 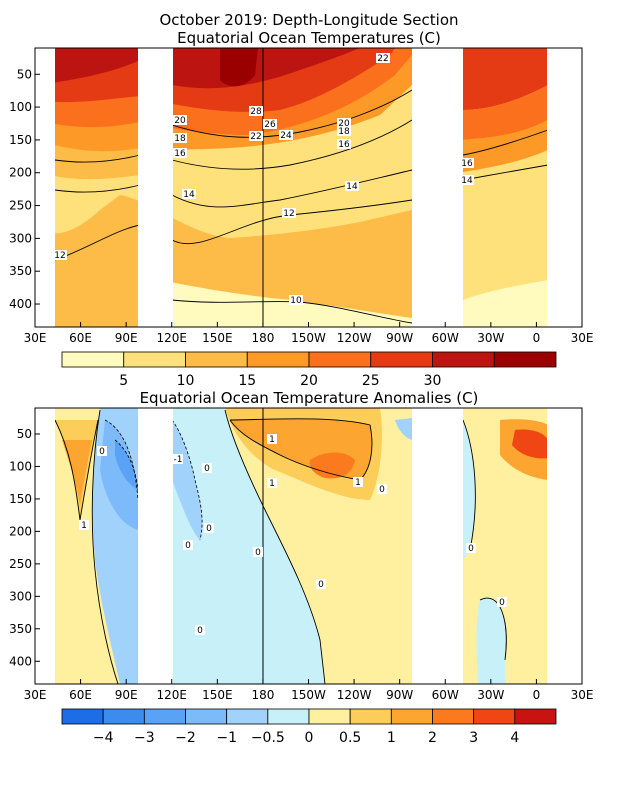 I want to click on chart1-x-tick-label: 150E, so click(x=217, y=338).